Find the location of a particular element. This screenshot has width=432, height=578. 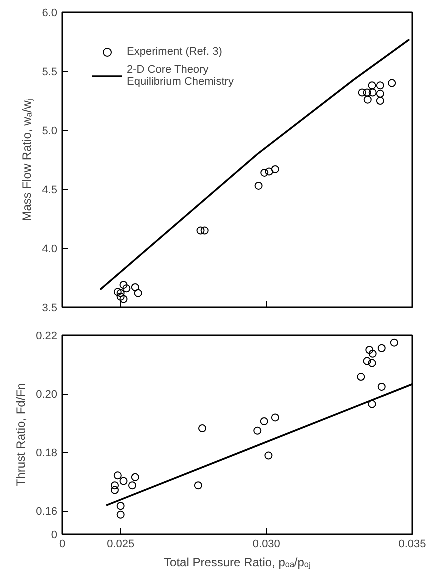

y-tick-label: 0.16 is located at coordinates (47, 512).